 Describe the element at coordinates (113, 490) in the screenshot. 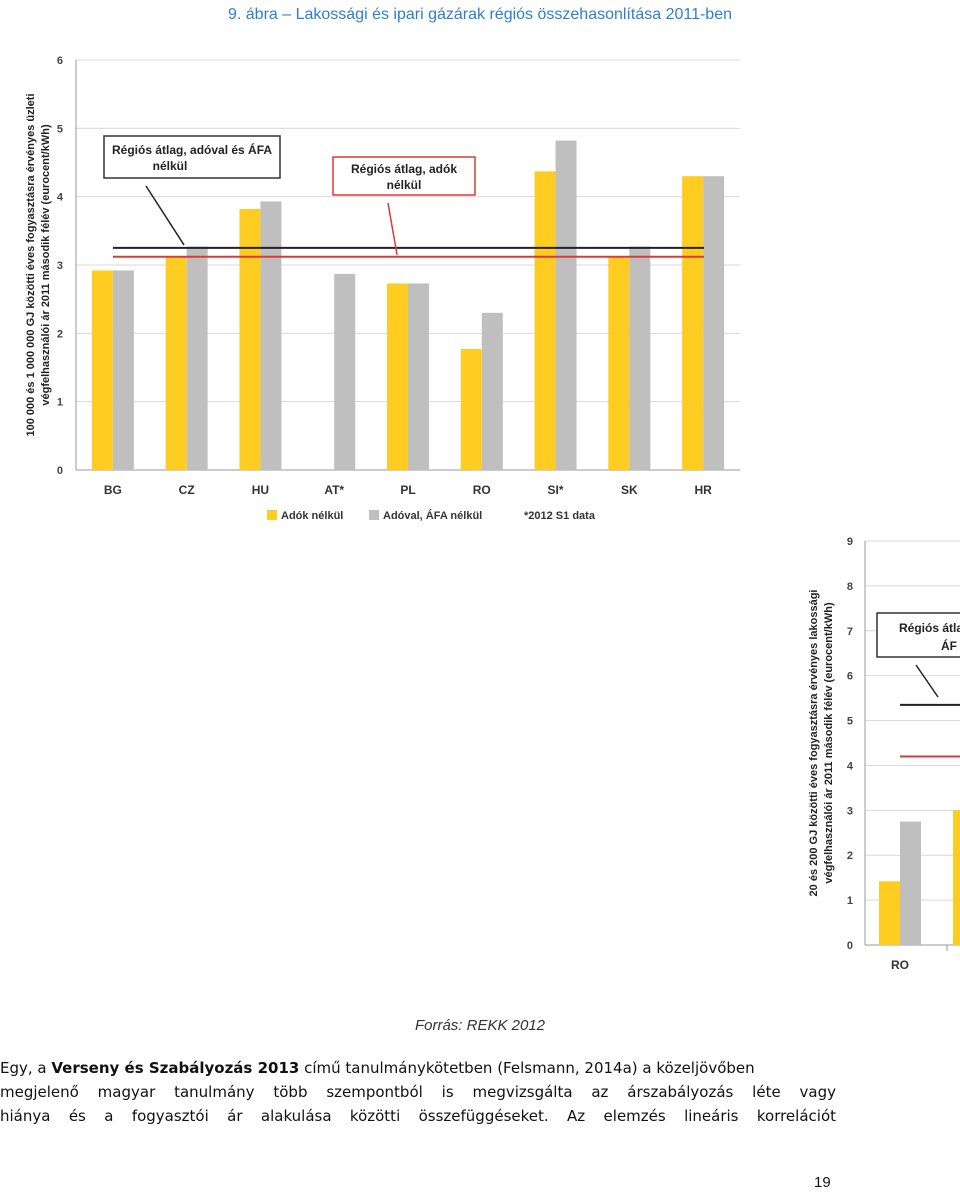

I see `x-tick-label: BG` at that location.